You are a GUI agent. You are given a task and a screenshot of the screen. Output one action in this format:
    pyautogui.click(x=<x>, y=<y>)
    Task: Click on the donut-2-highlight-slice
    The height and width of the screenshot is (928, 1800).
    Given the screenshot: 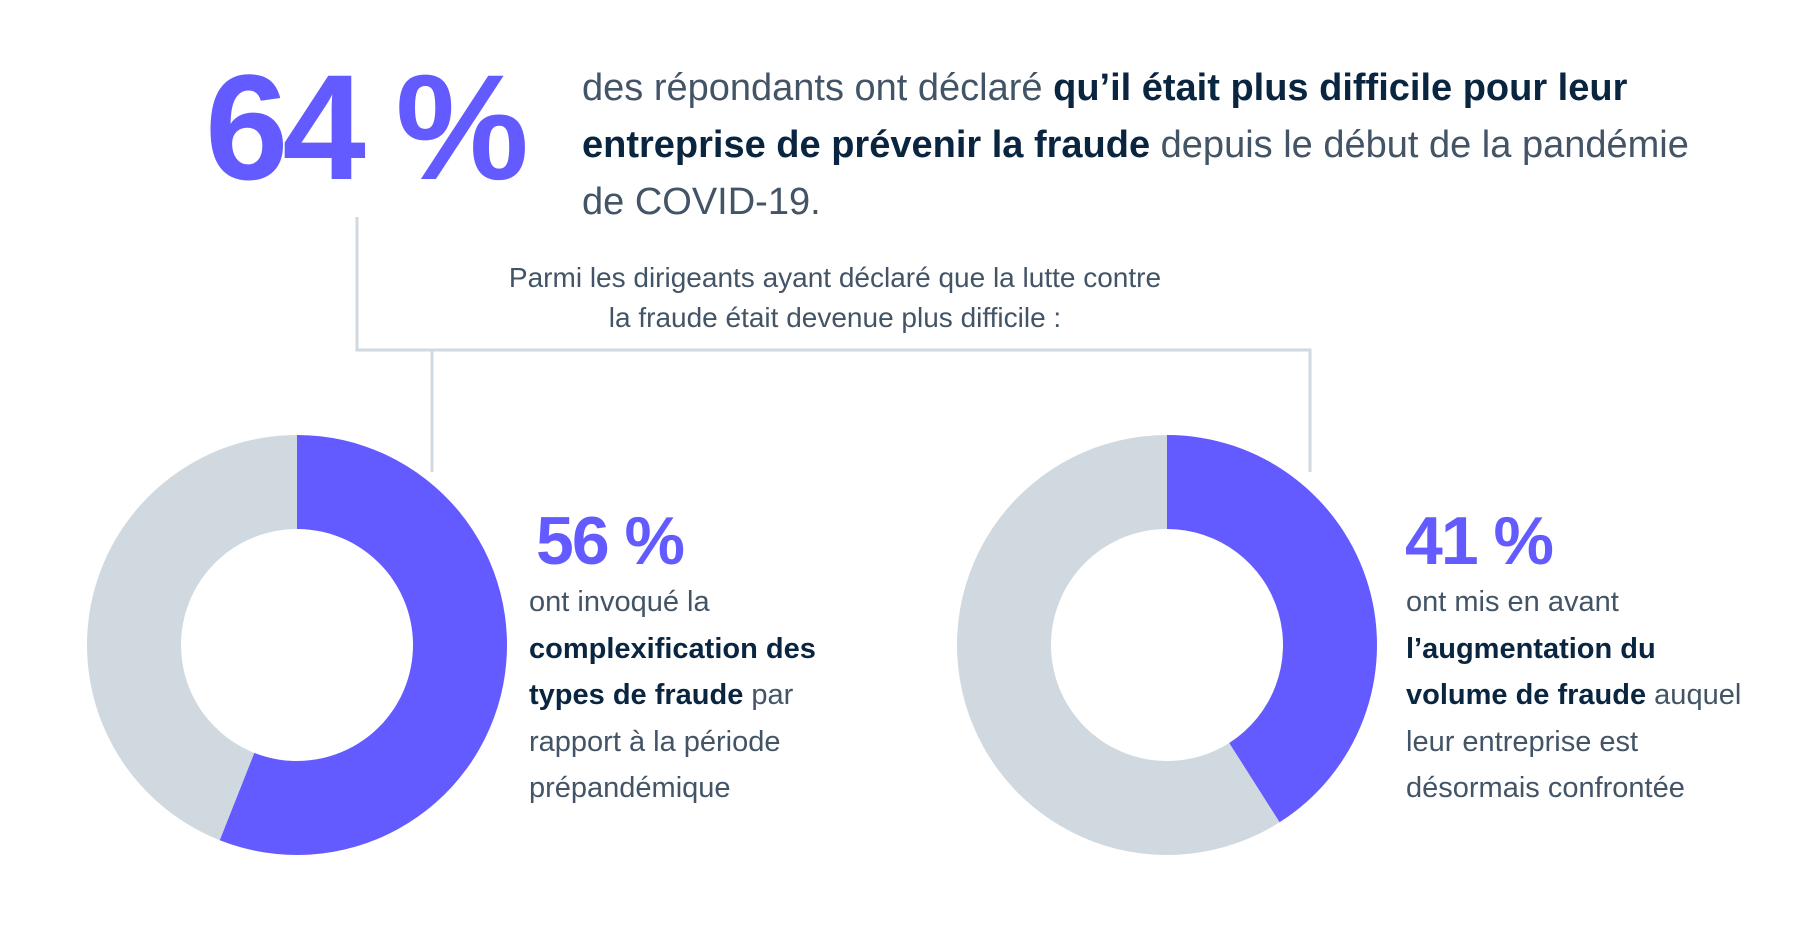 What is the action you would take?
    pyautogui.click(x=1272, y=629)
    